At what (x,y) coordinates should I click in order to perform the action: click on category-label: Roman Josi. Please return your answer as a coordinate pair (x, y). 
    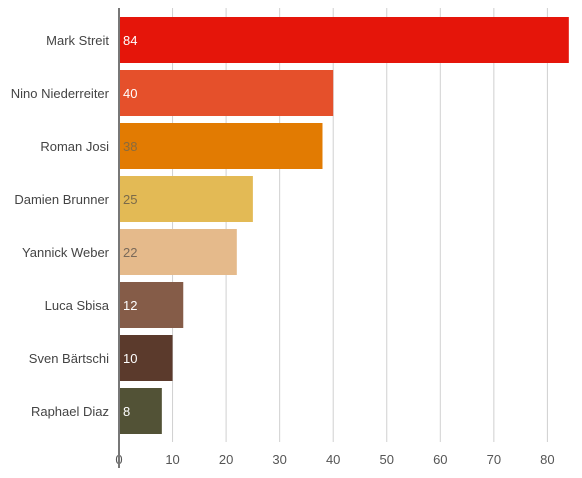
    Looking at the image, I should click on (74, 146).